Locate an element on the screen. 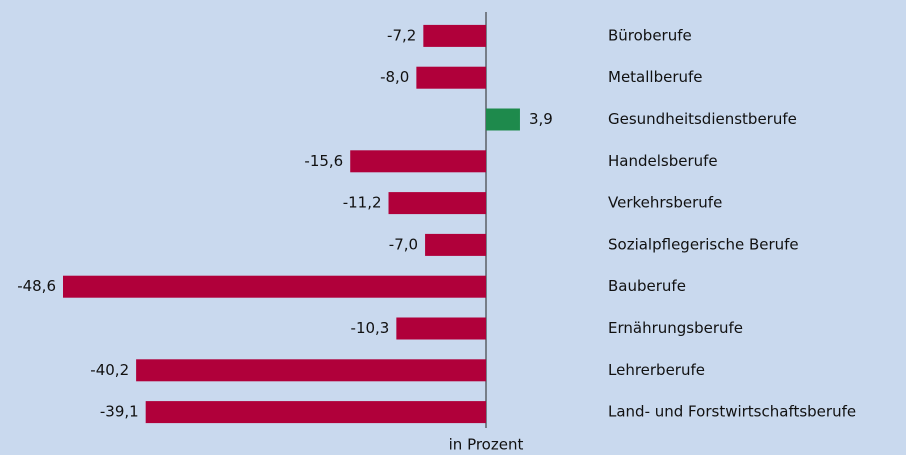  value-label: -7,2 is located at coordinates (401, 35).